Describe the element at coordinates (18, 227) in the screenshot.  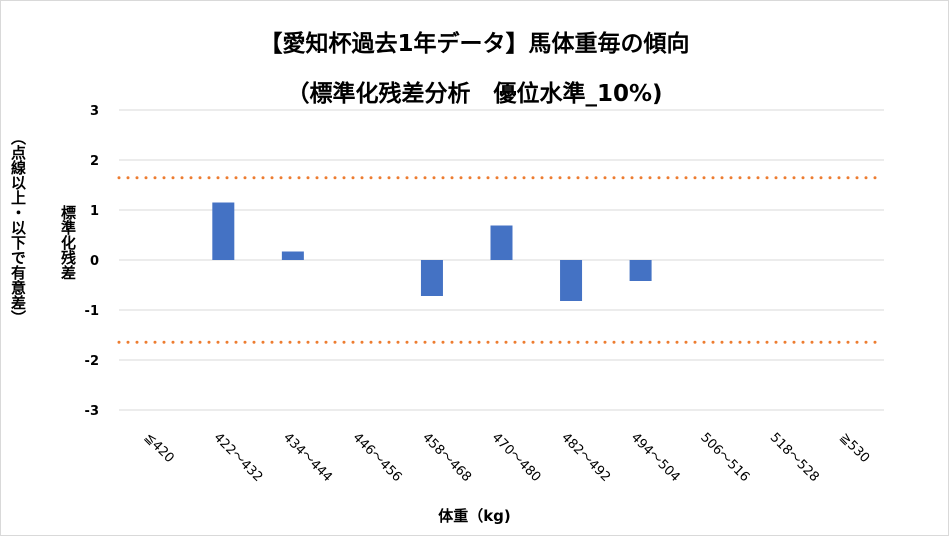
I see `y-axis-label-note: （点線以上・以下で有意差）` at that location.